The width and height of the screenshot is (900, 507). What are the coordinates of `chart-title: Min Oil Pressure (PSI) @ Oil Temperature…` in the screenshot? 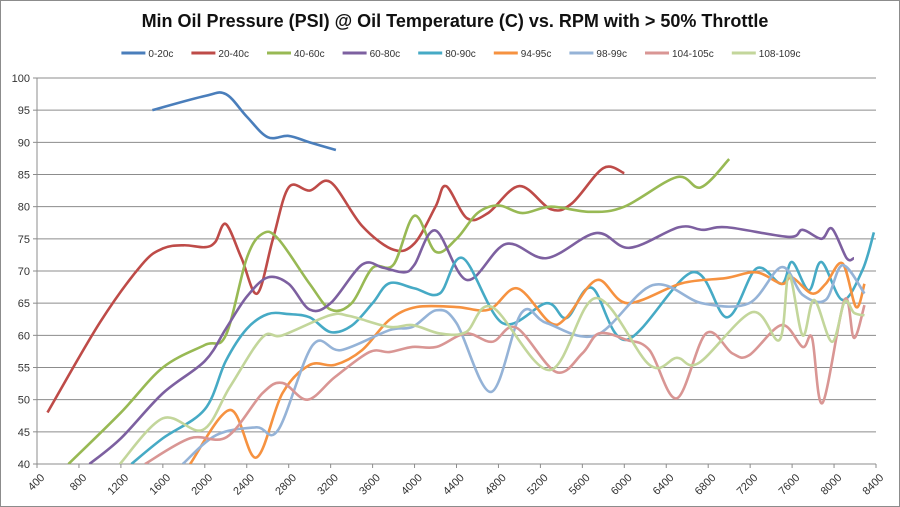 It's located at (455, 21).